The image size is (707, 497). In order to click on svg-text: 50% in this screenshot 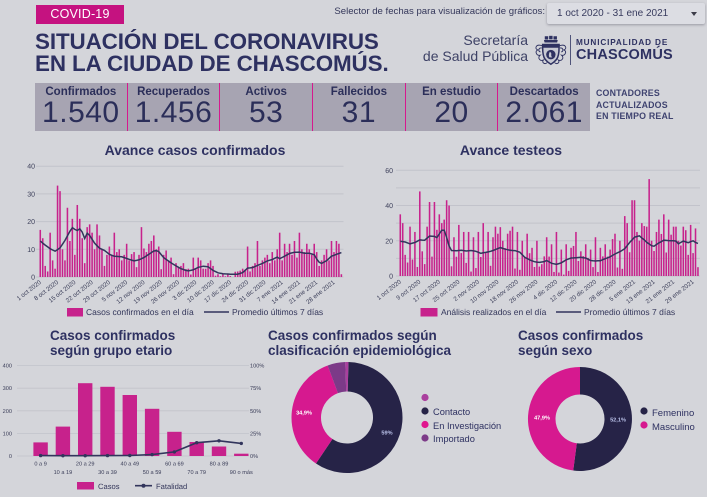, I will do `click(255, 412)`.